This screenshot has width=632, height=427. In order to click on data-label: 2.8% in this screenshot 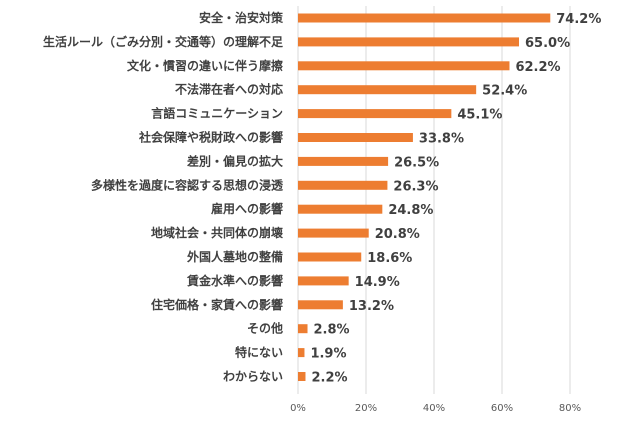, I will do `click(332, 330)`.